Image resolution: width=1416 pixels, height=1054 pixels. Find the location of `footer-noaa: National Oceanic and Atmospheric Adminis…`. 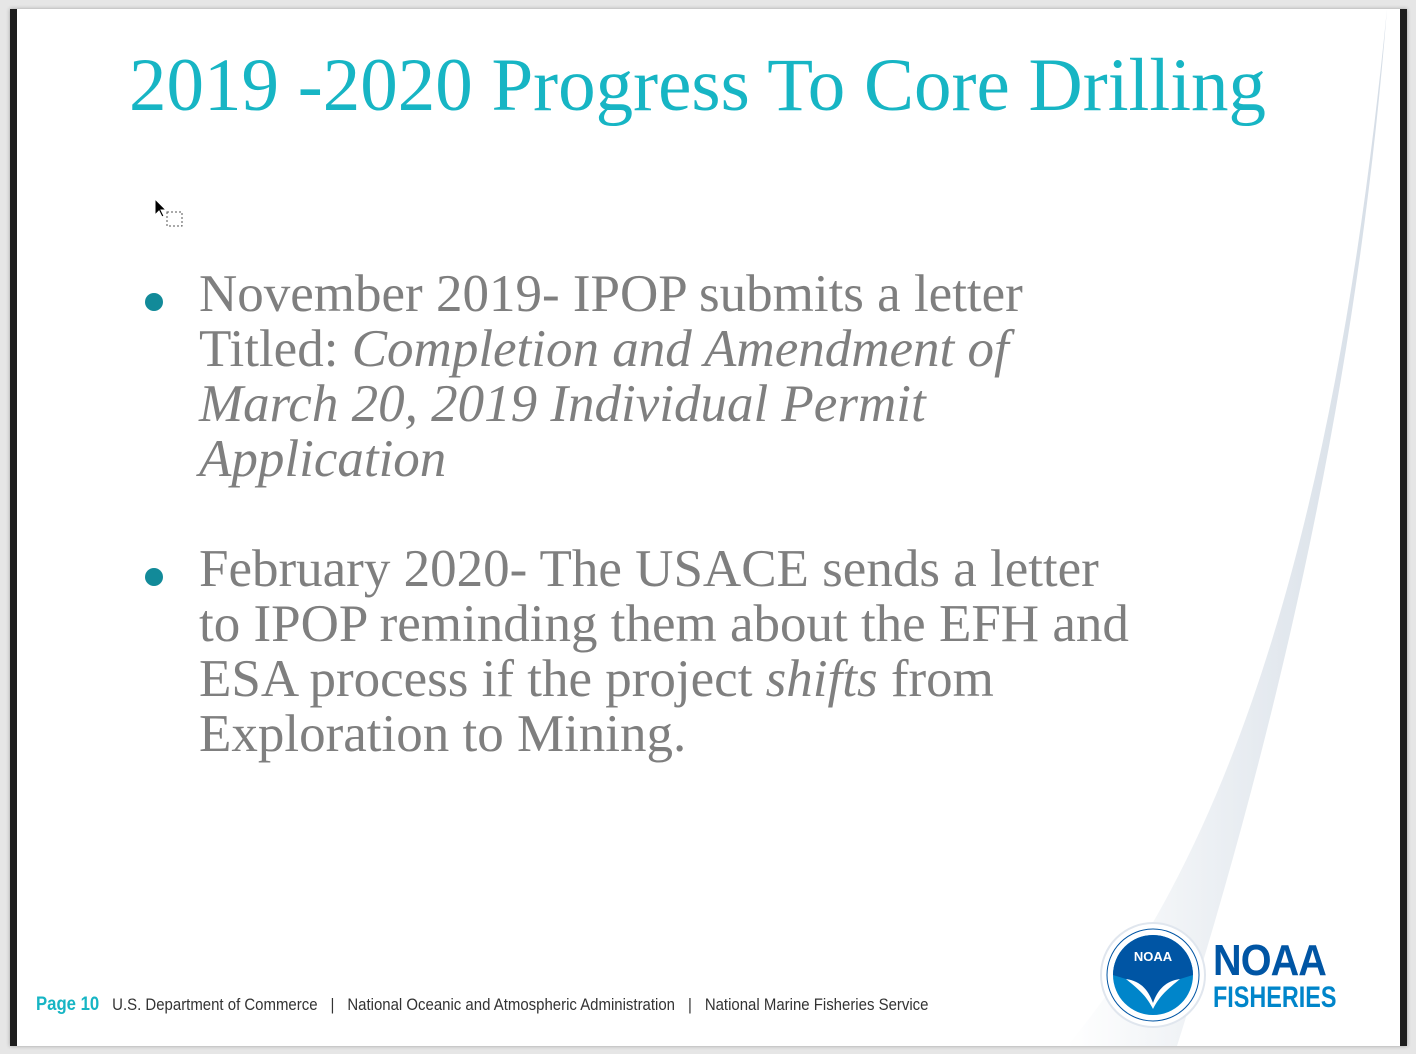

footer-noaa: National Oceanic and Atmospheric Adminis… is located at coordinates (511, 1004).